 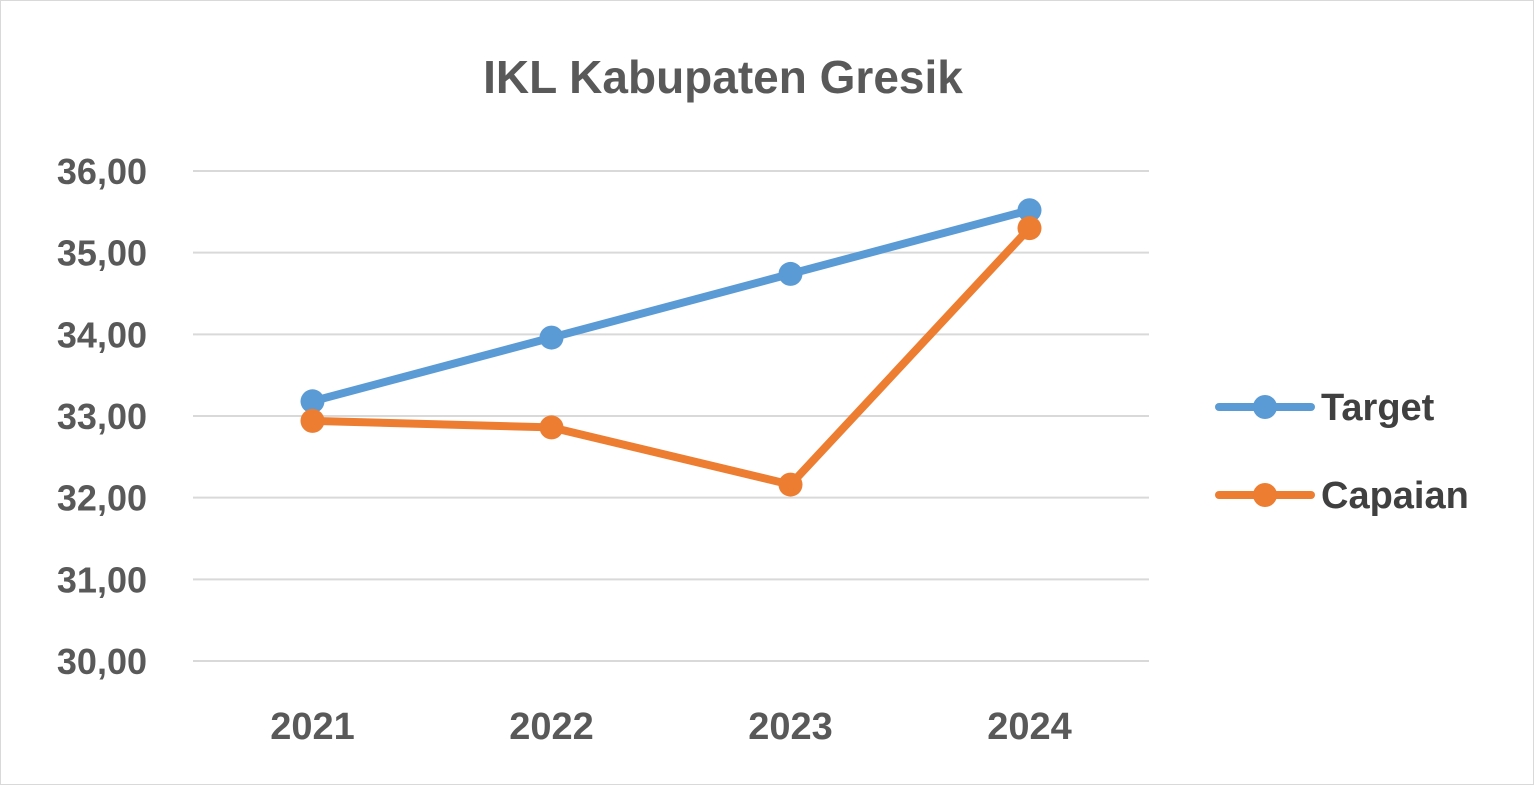 I want to click on series-line-target, so click(x=671, y=306).